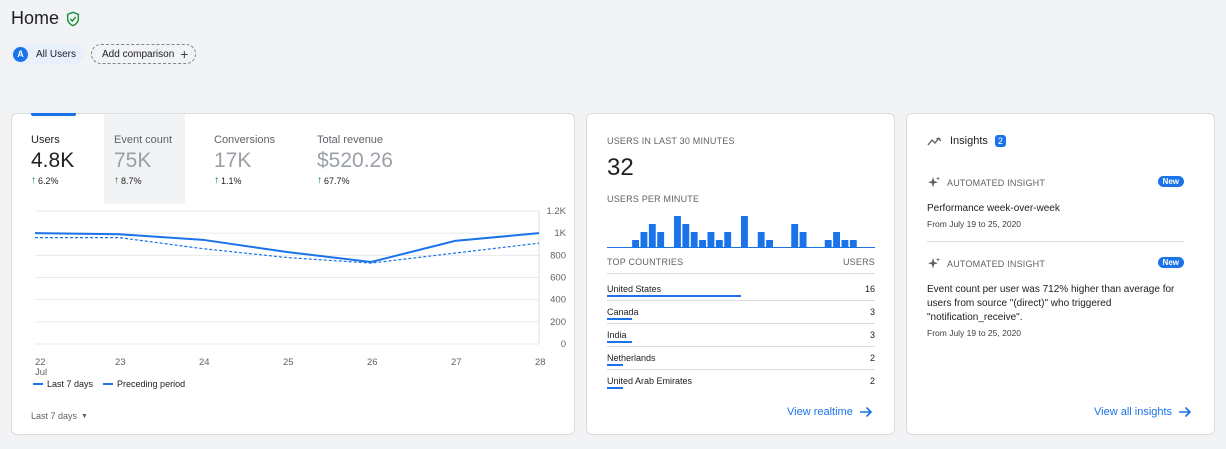  I want to click on x-tick-label: 24, so click(204, 362).